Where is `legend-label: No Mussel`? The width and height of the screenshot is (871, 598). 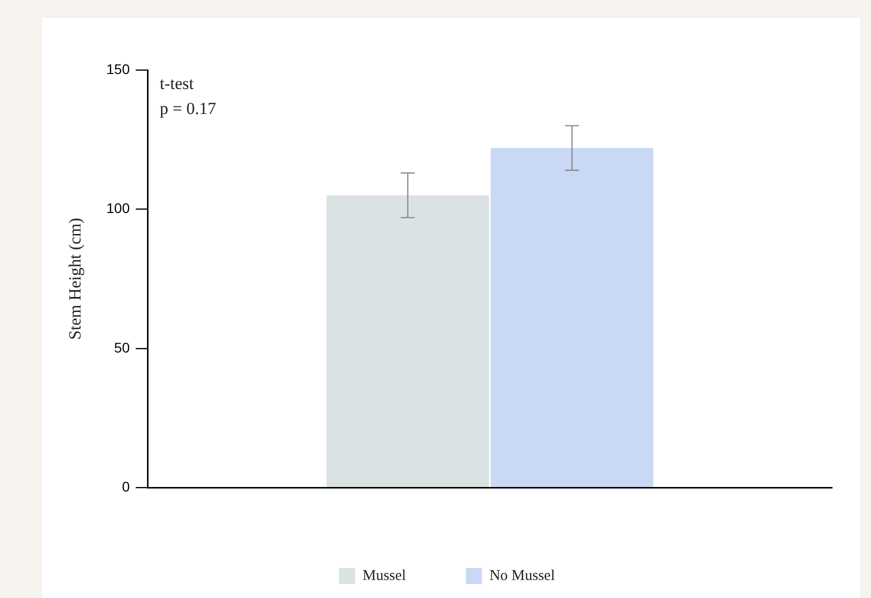 legend-label: No Mussel is located at coordinates (522, 576).